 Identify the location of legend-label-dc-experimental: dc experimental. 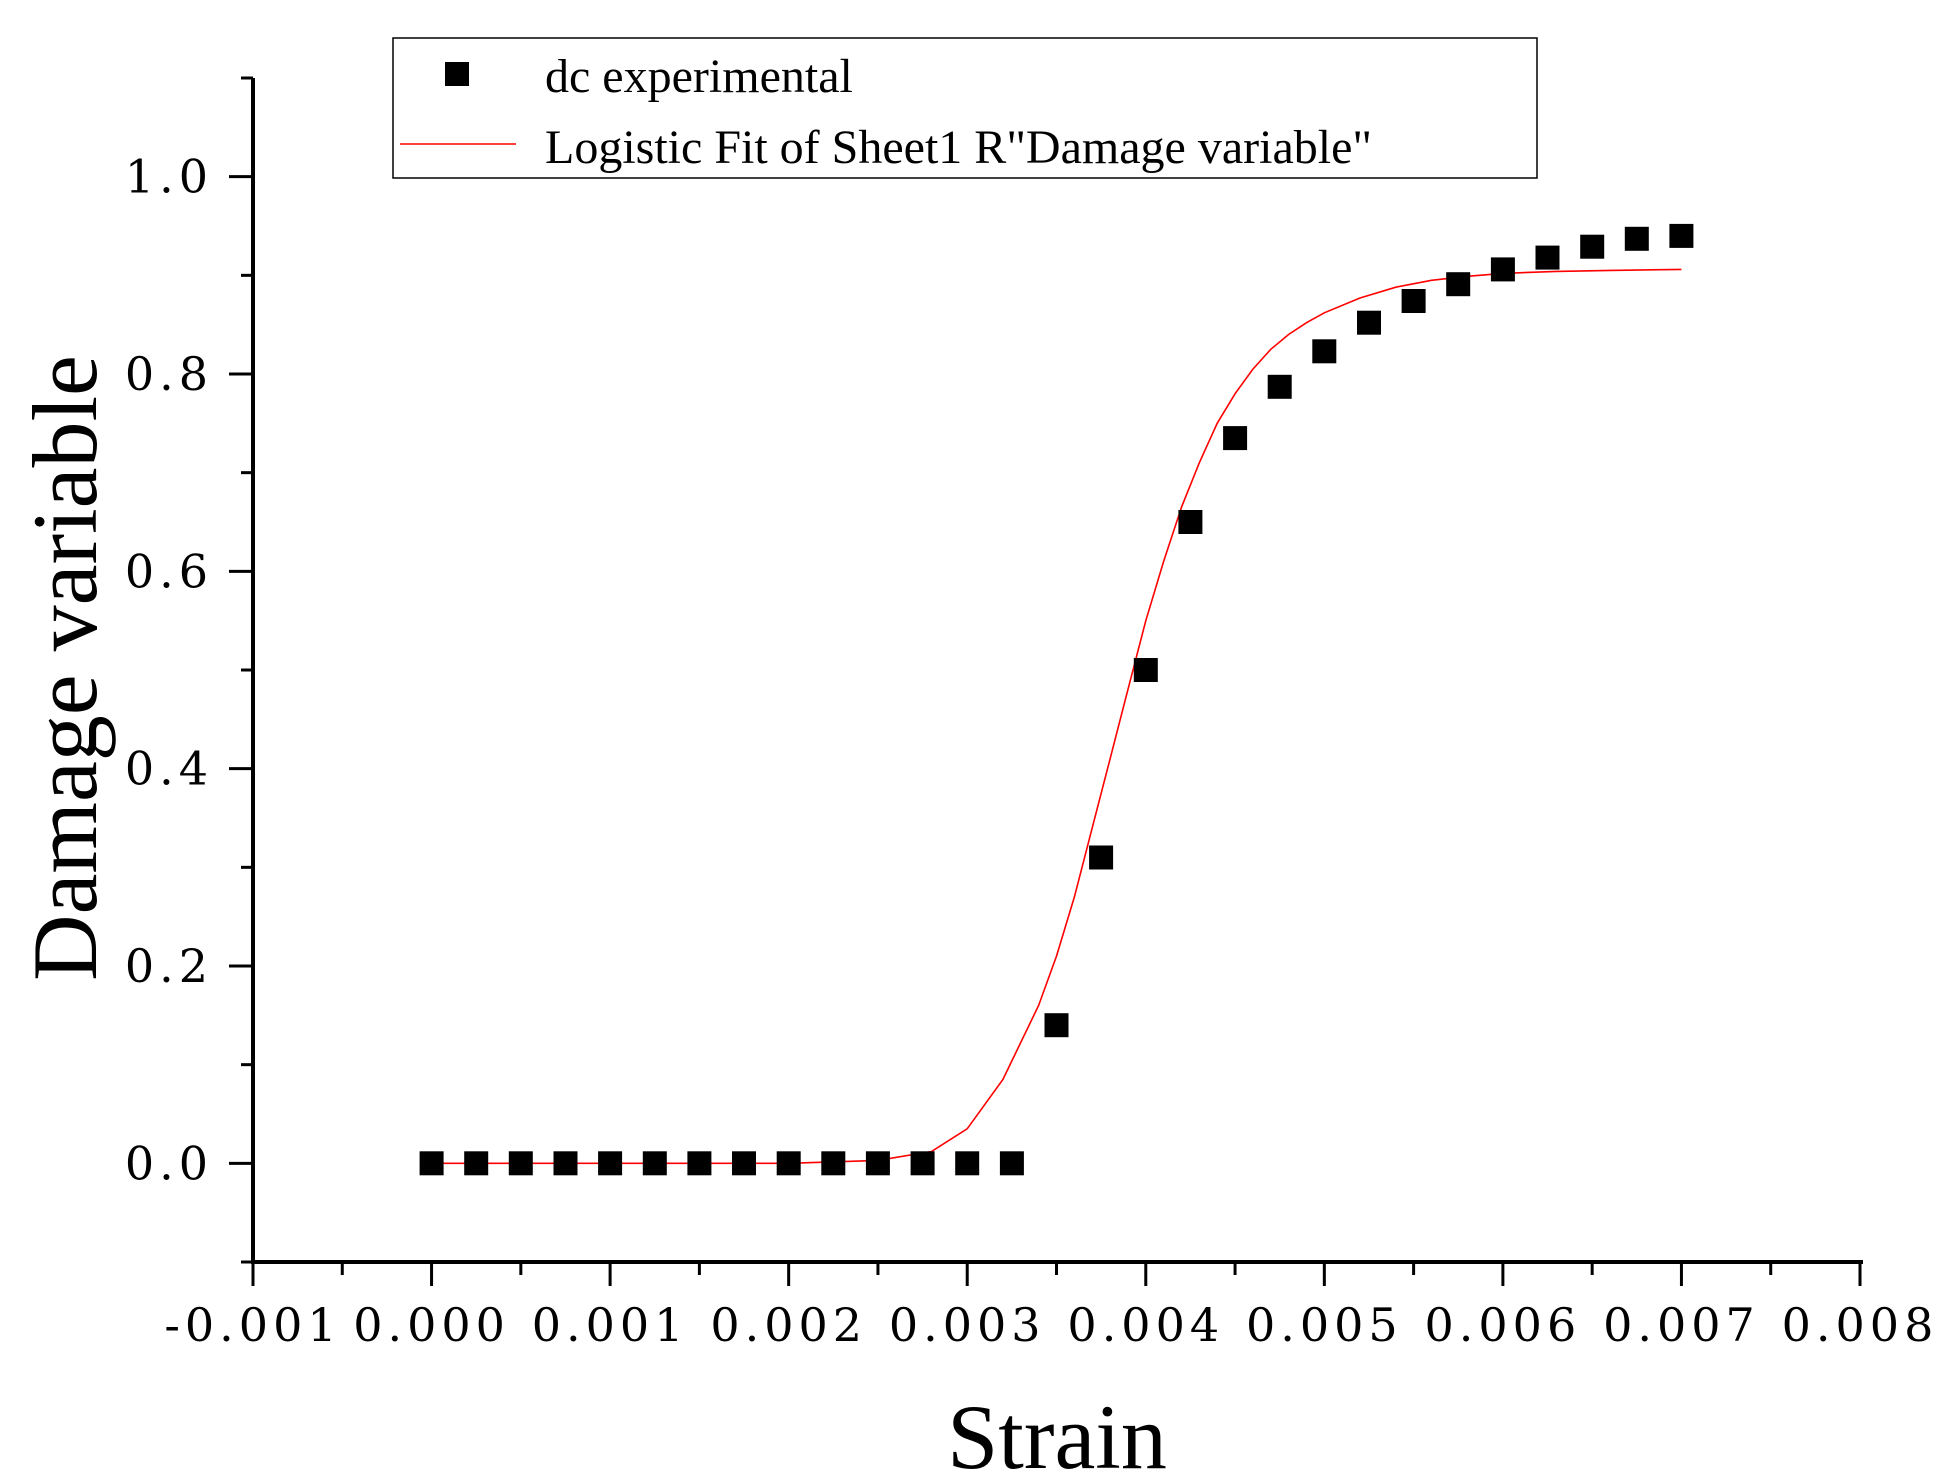
(699, 76).